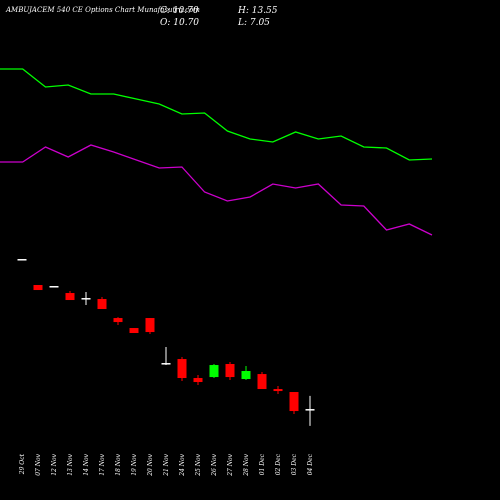  I want to click on x-tick-label: 19 Nov, so click(134, 464).